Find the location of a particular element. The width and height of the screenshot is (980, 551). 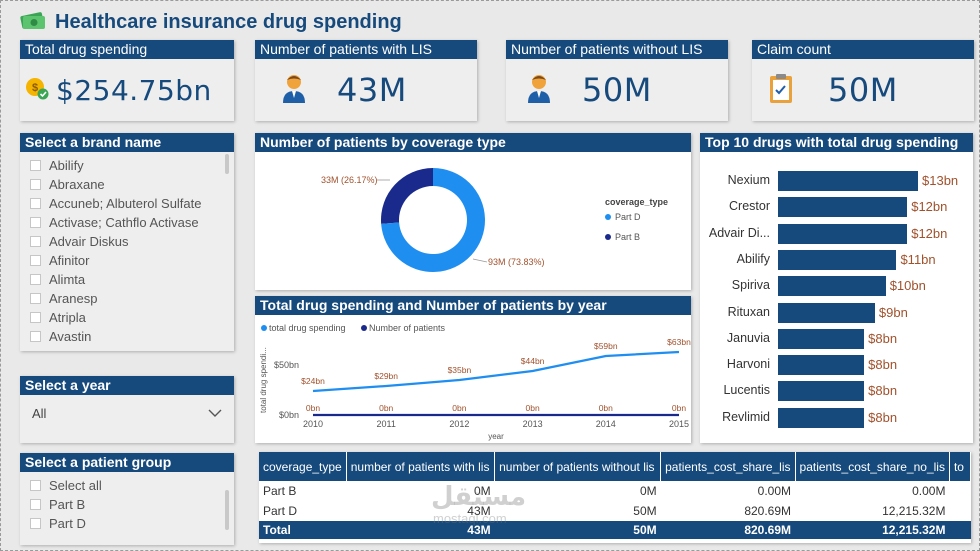

data-label: $24bn is located at coordinates (313, 381).